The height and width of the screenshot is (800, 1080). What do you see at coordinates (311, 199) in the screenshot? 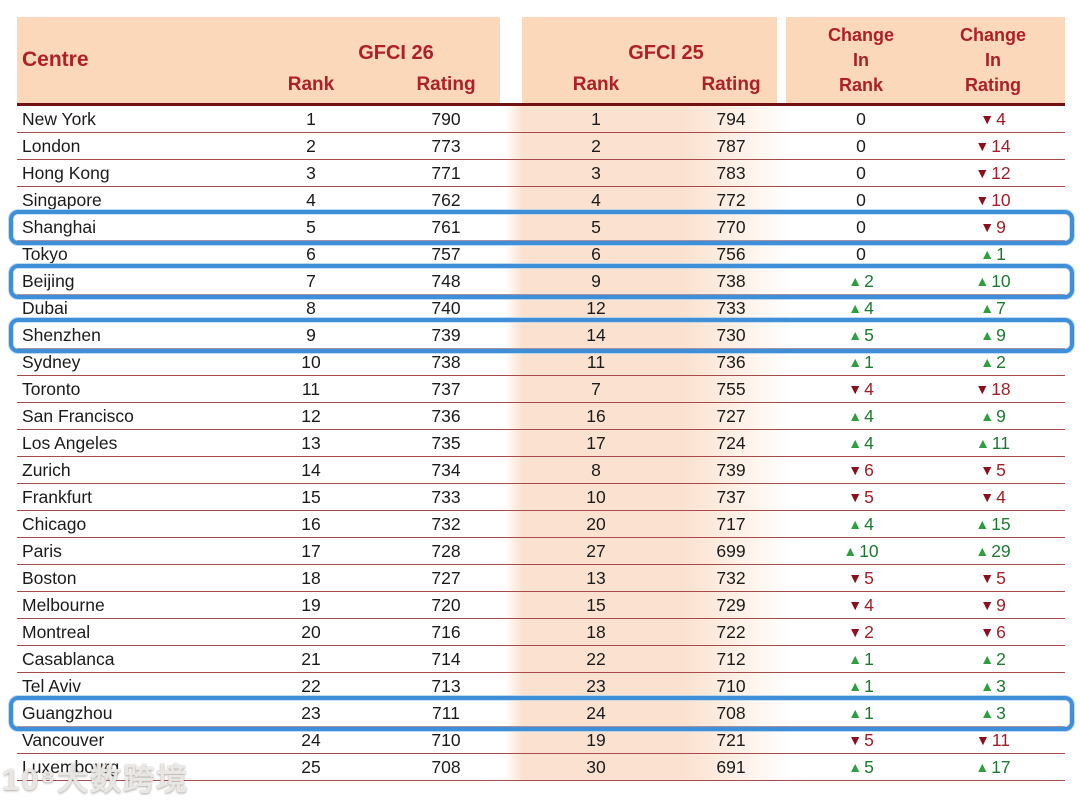
I see `cell-gfci26-rank: 4` at bounding box center [311, 199].